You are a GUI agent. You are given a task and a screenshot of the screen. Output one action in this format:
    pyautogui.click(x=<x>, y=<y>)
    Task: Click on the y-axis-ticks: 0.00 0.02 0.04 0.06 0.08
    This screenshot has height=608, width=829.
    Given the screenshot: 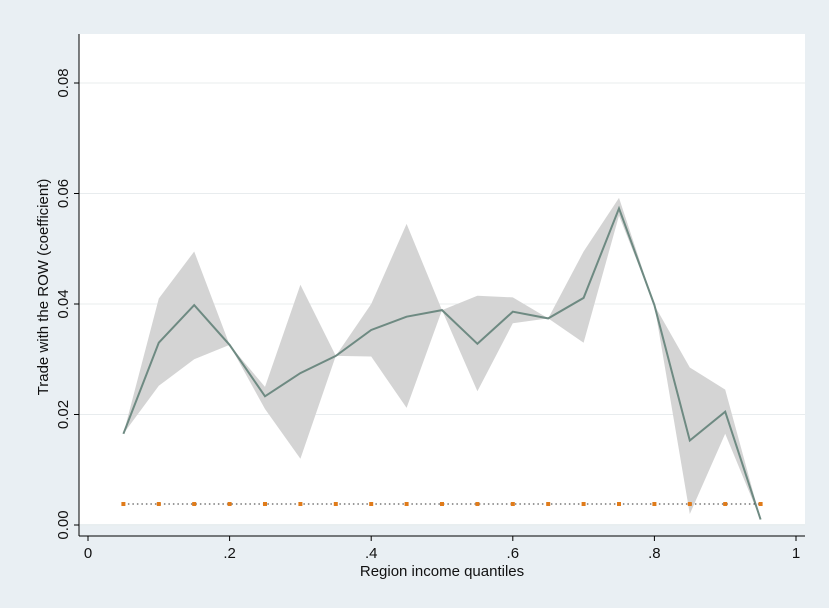 What is the action you would take?
    pyautogui.click(x=67, y=304)
    